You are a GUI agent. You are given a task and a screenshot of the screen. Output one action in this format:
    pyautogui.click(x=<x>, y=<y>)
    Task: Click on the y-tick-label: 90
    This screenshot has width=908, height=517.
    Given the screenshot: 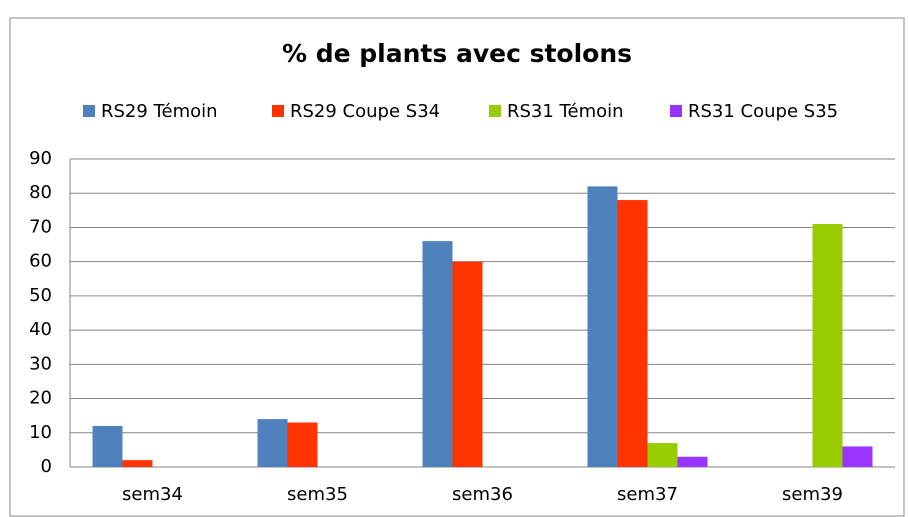 What is the action you would take?
    pyautogui.click(x=40, y=158)
    